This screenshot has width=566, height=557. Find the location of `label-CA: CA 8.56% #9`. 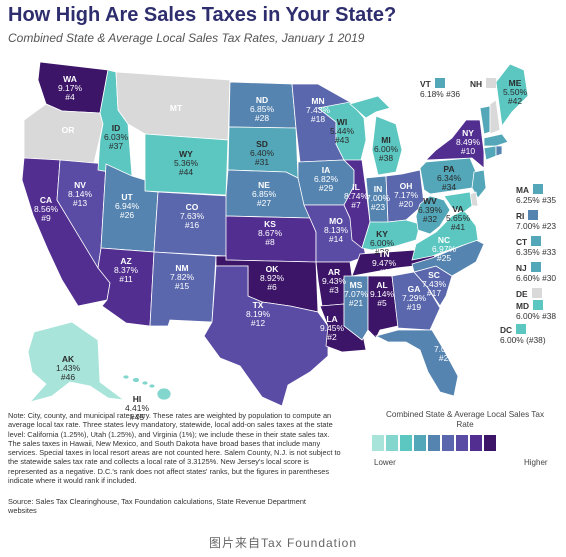

label-CA: CA 8.56% #9 is located at coordinates (46, 209).